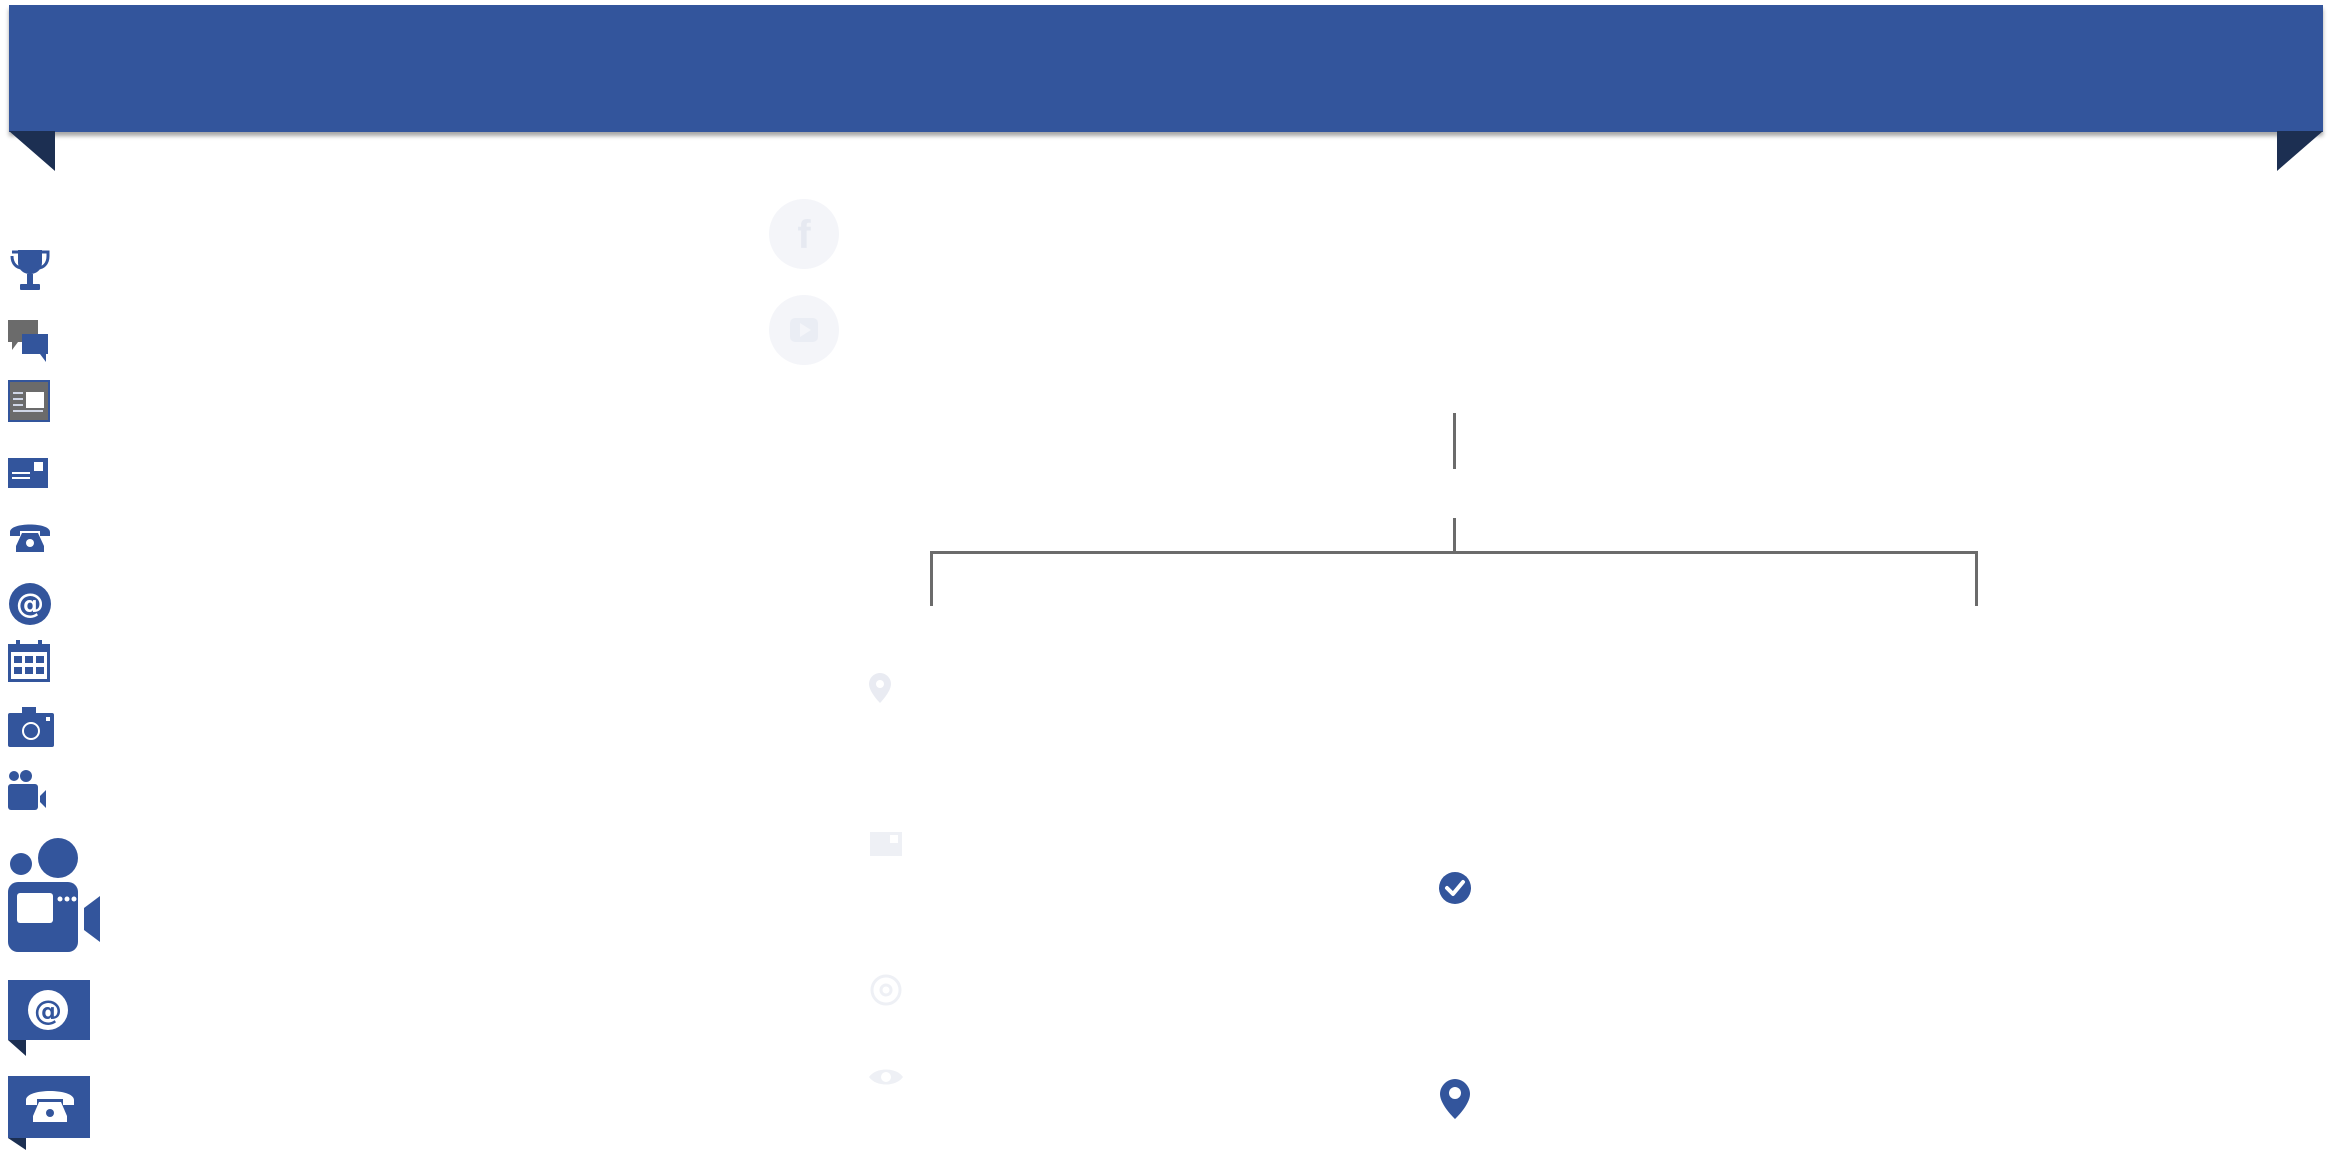  I want to click on svg-text: f, so click(804, 235).